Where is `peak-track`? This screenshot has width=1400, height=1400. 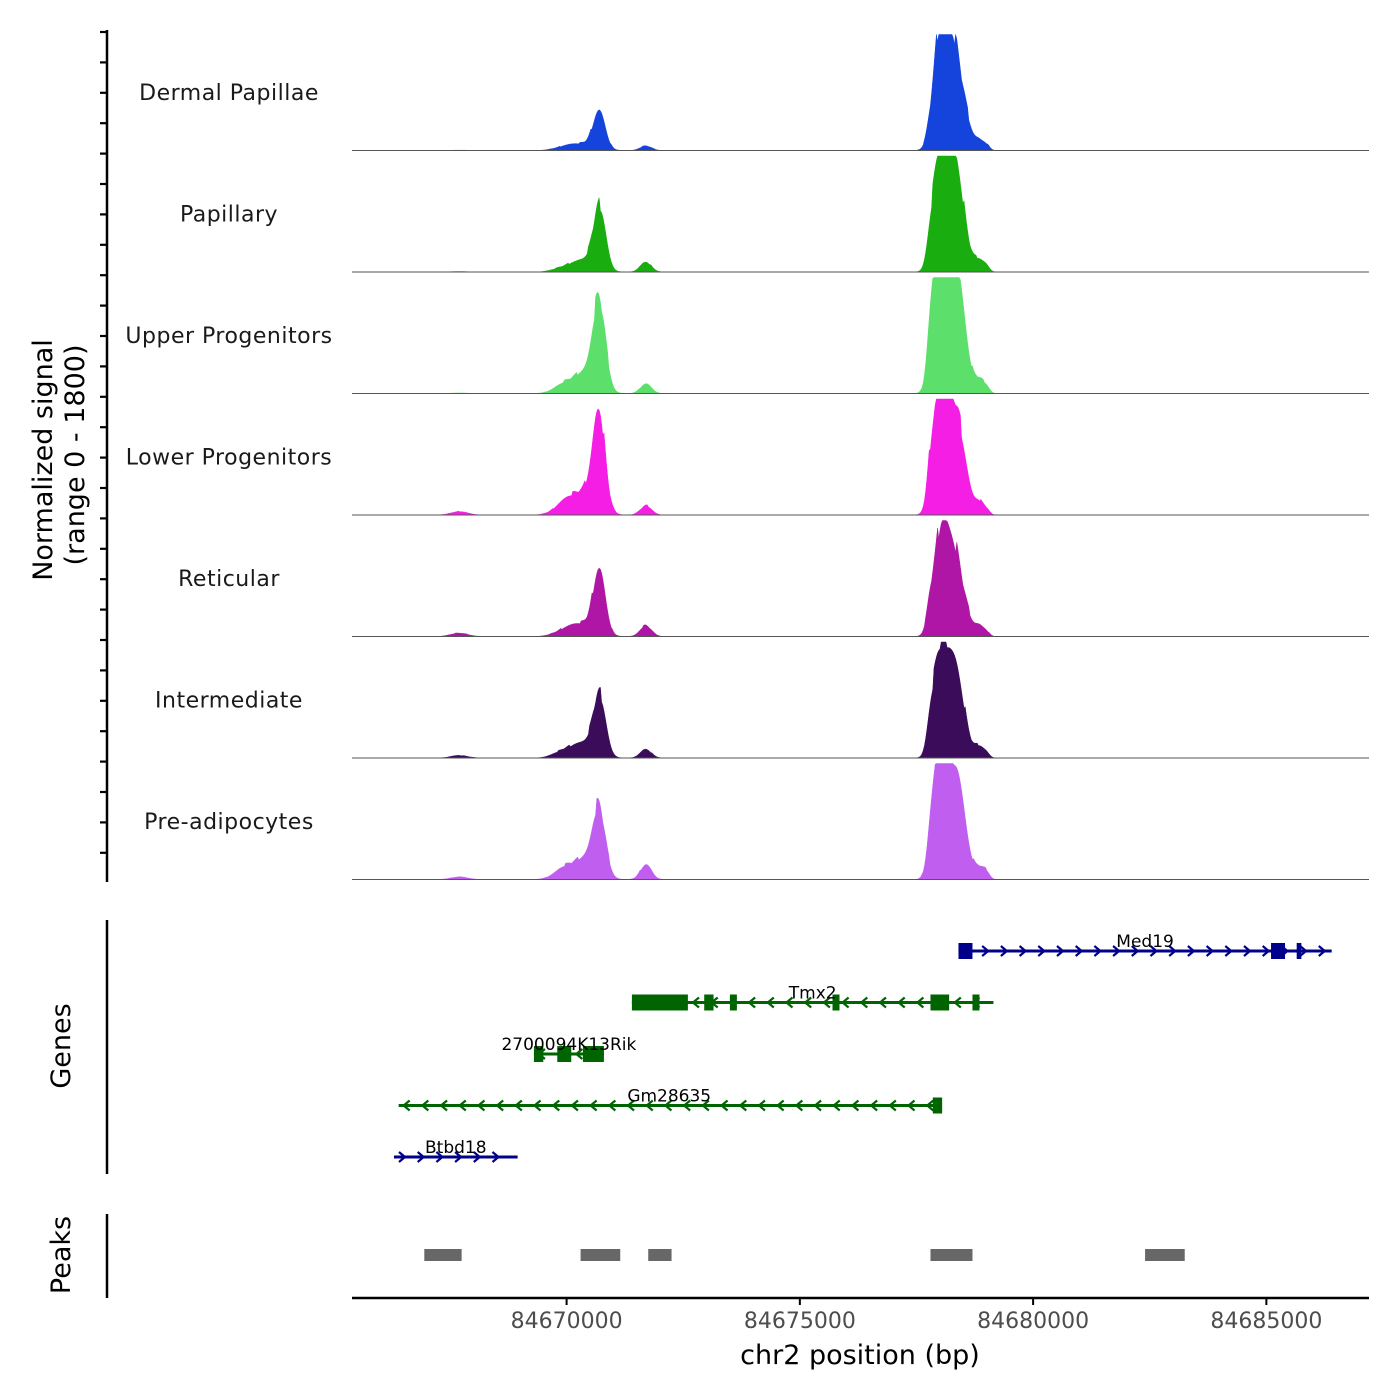
peak-track is located at coordinates (804, 1255).